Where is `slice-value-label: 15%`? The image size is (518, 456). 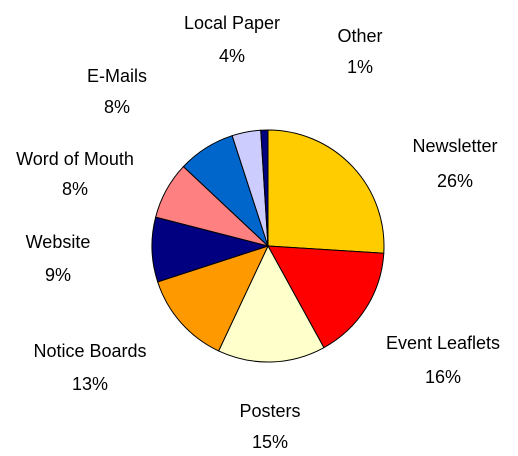
slice-value-label: 15% is located at coordinates (270, 442).